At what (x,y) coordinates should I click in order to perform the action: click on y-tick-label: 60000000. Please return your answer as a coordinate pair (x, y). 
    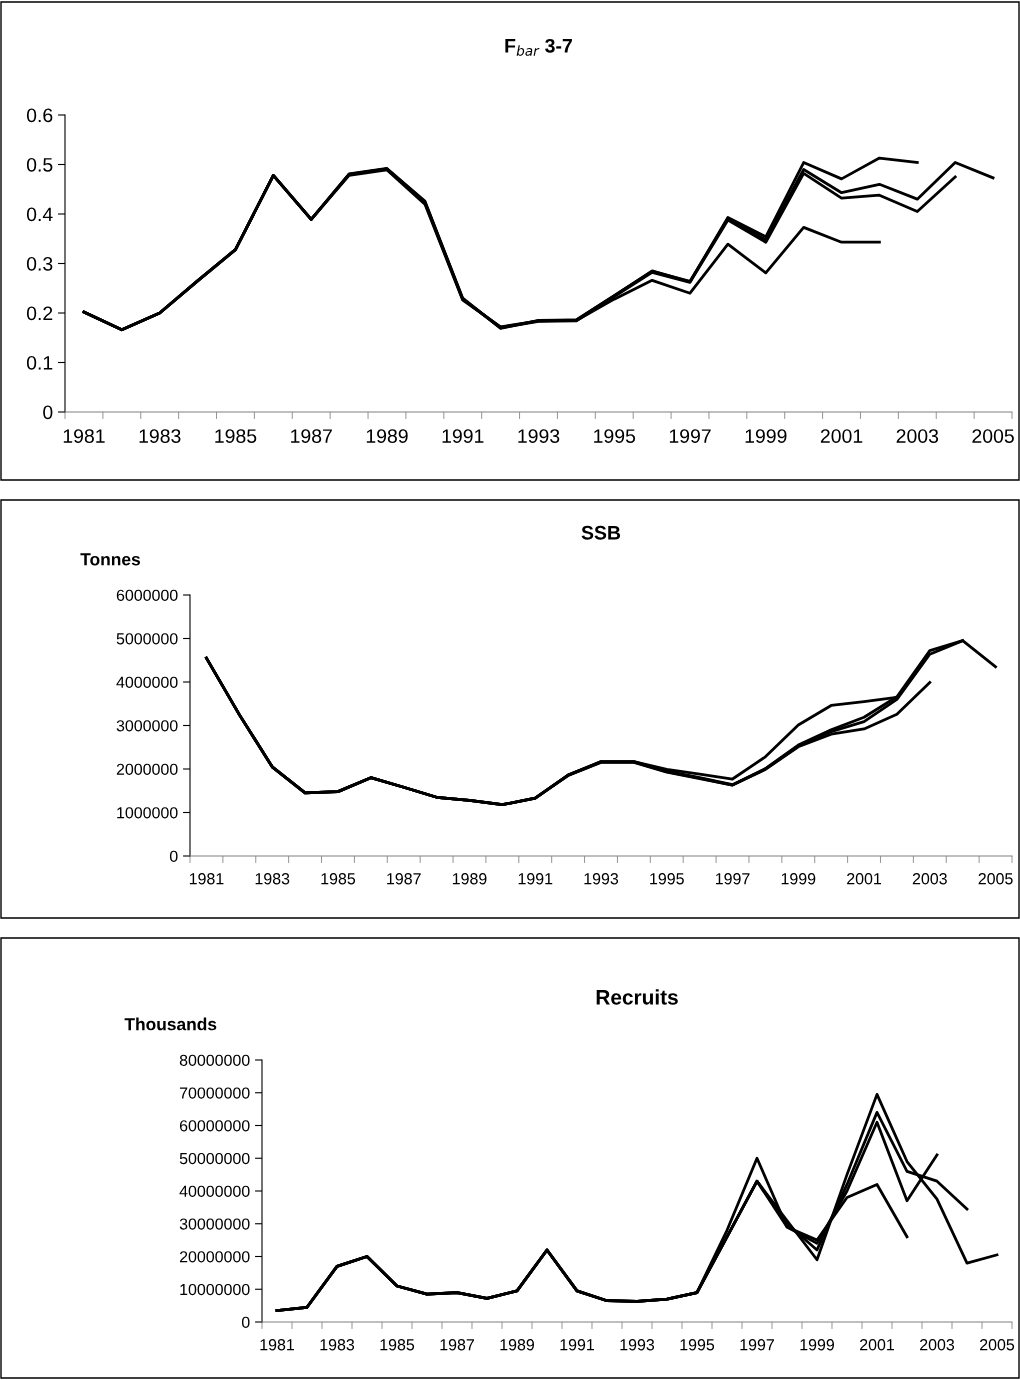
    Looking at the image, I should click on (214, 1126).